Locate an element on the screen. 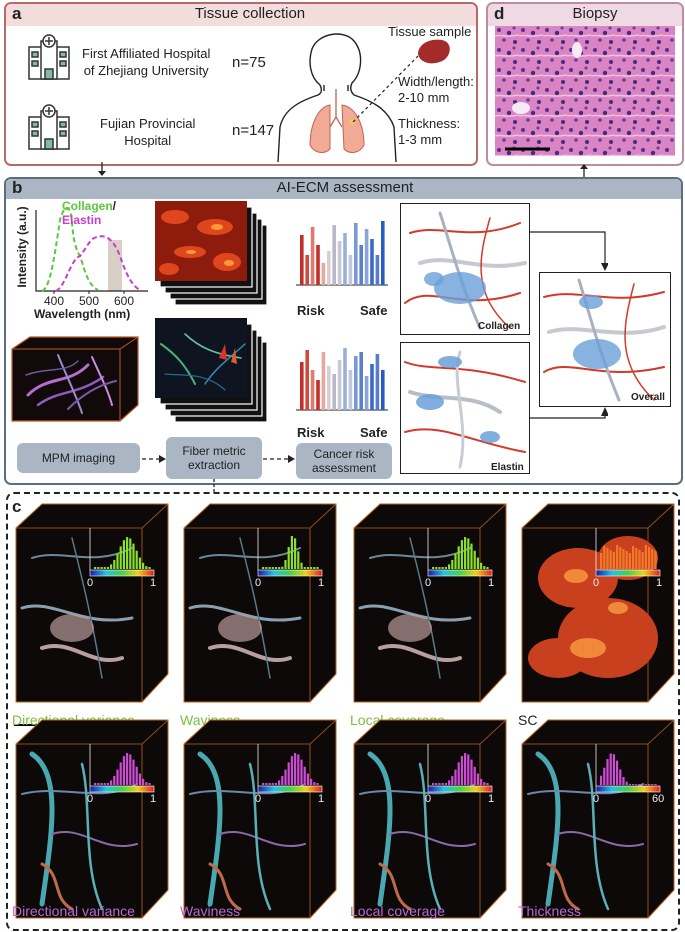  step-mpm-imaging-label: MPM imaging is located at coordinates (78, 458).